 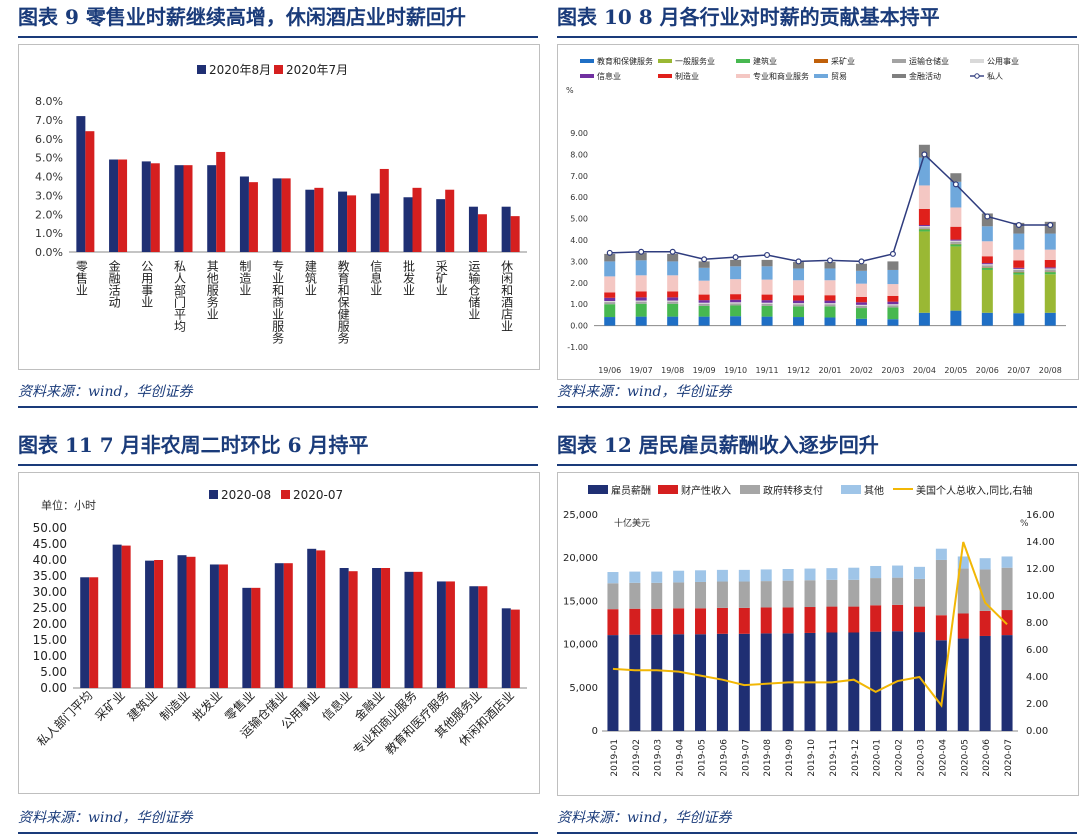 I want to click on y-tick-label: 10.00, so click(x=50, y=656).